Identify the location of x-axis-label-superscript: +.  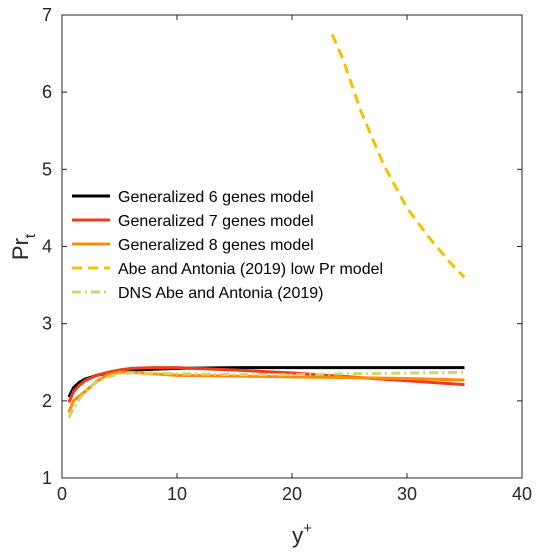
(307, 528).